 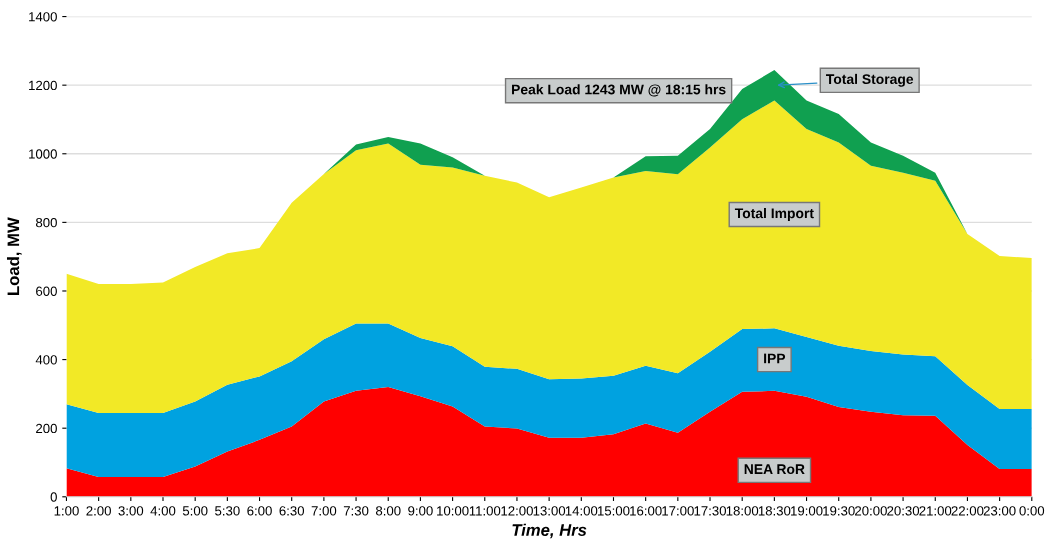 What do you see at coordinates (227, 511) in the screenshot?
I see `x-tick-label: 5:30` at bounding box center [227, 511].